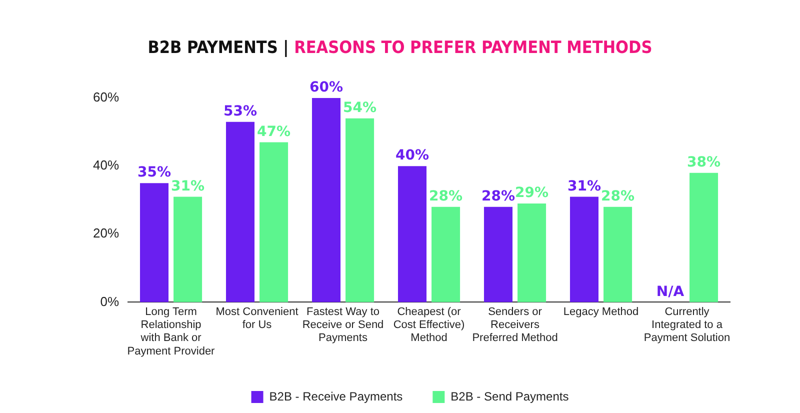 Image resolution: width=800 pixels, height=413 pixels. What do you see at coordinates (400, 48) in the screenshot?
I see `chart-title: B2B PAYMENTS | REASONS TO PREFER PAYMENT METHODS` at bounding box center [400, 48].